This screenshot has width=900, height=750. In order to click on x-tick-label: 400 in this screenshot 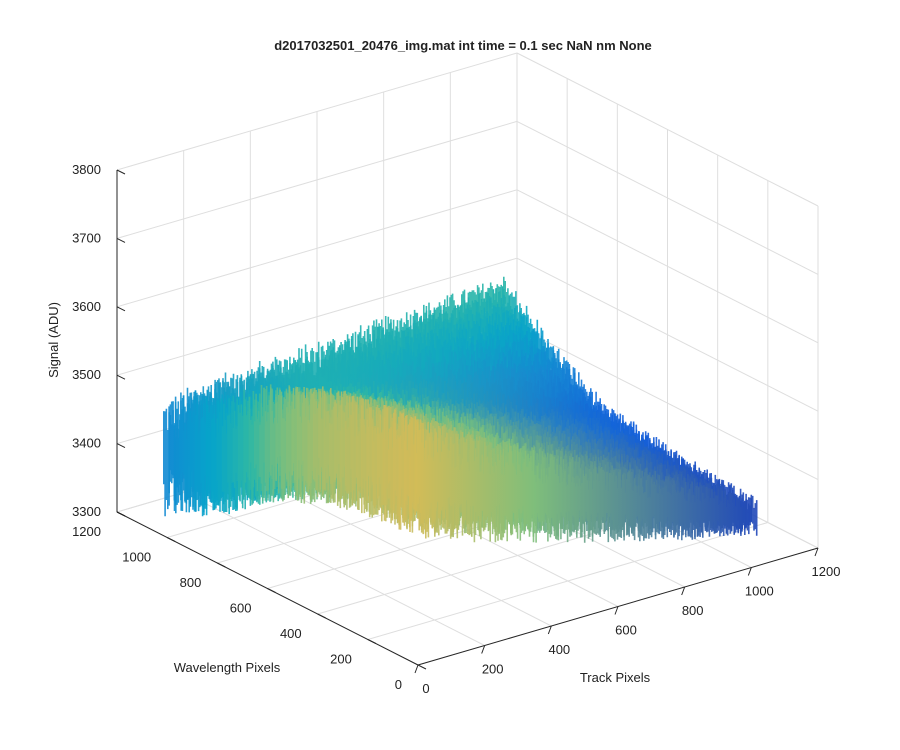, I will do `click(559, 649)`.